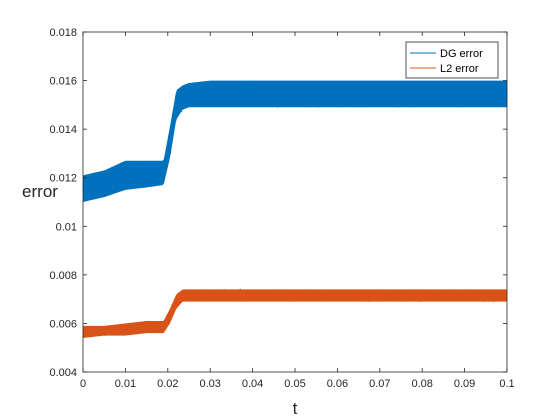 Image resolution: width=560 pixels, height=420 pixels. What do you see at coordinates (379, 384) in the screenshot?
I see `x-tick-label: 0.07` at bounding box center [379, 384].